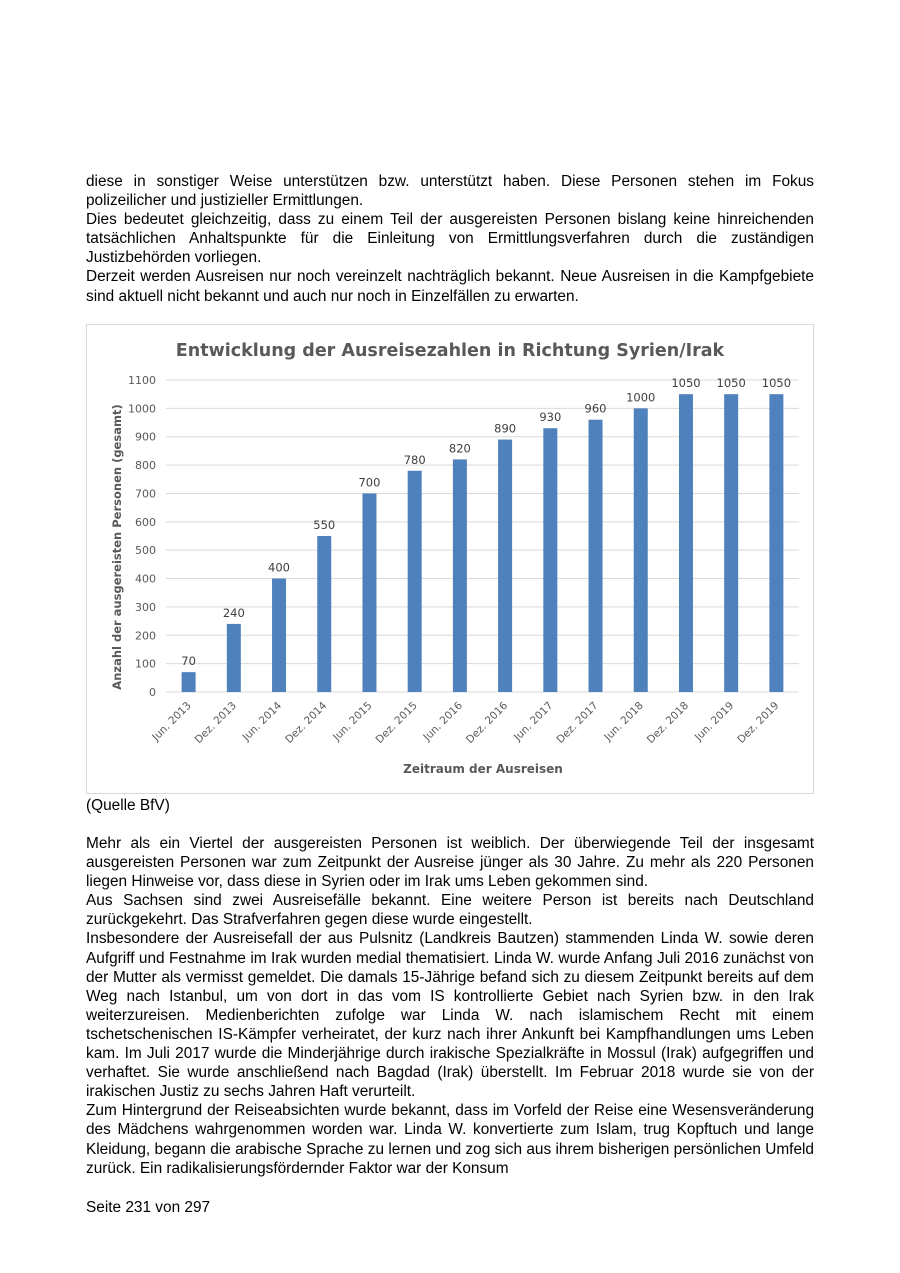 The image size is (900, 1273). I want to click on y-tick-label: 700, so click(145, 493).